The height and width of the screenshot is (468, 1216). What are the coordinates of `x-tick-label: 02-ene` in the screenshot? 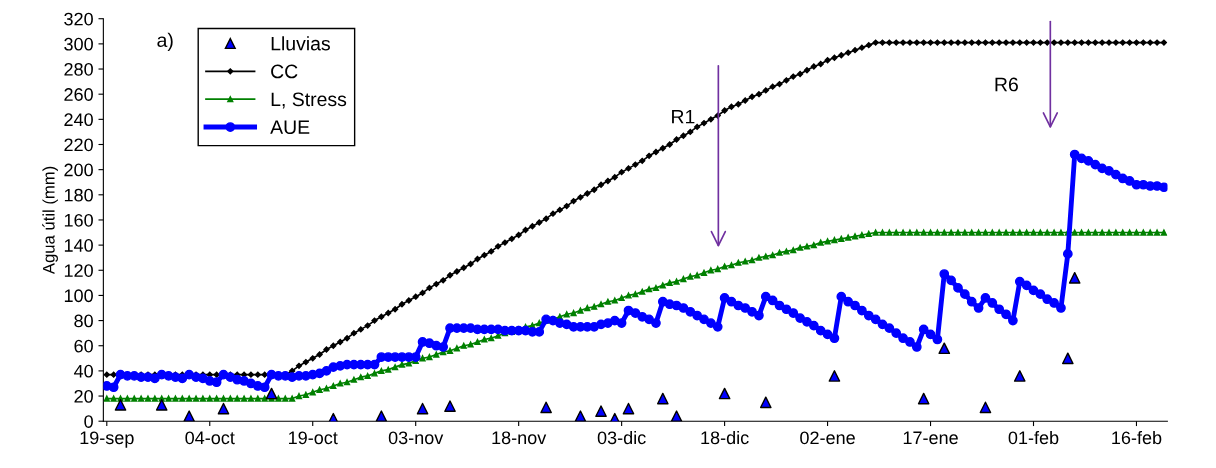 It's located at (827, 438).